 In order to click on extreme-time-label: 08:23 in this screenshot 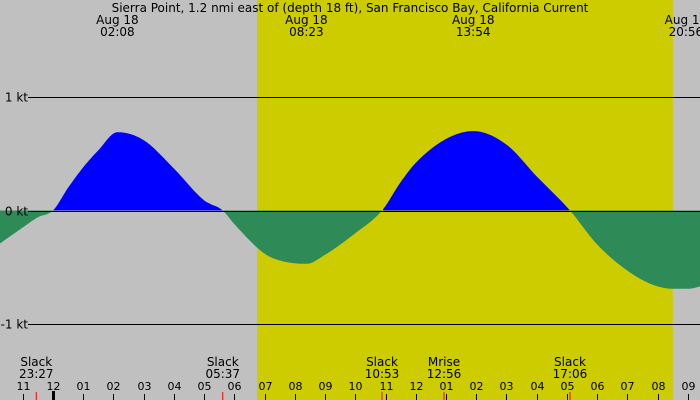, I will do `click(306, 32)`.